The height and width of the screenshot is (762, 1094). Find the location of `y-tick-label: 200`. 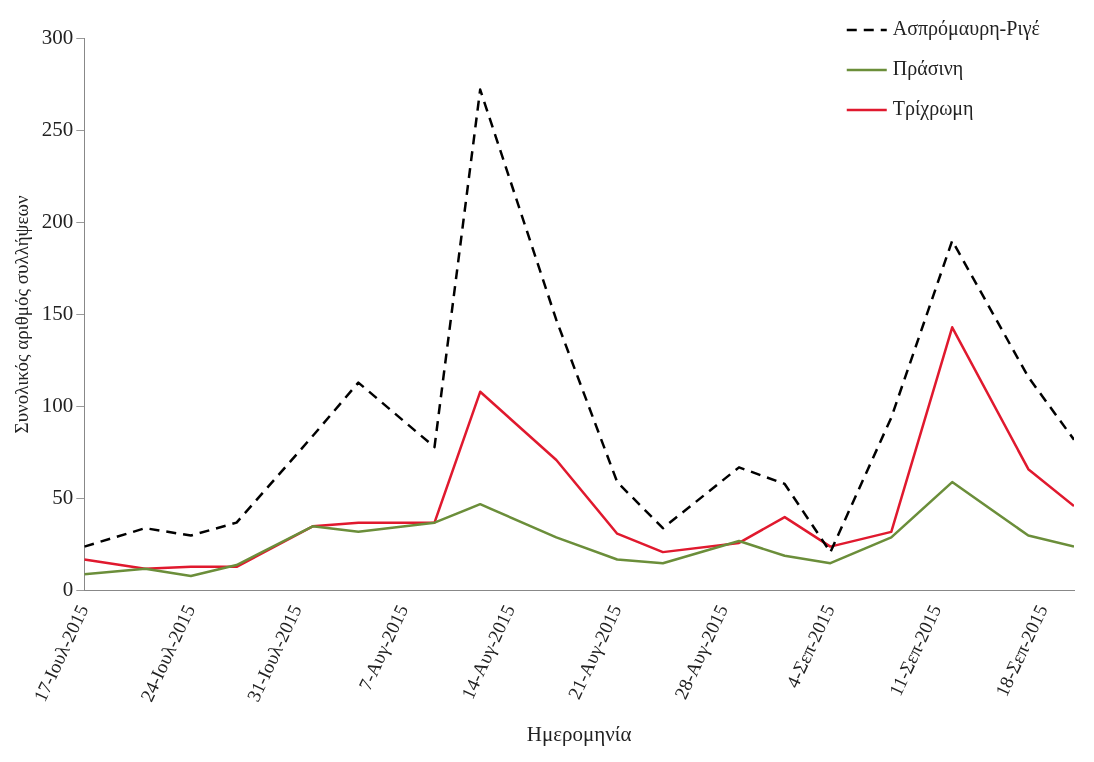

y-tick-label: 200 is located at coordinates (57, 220).